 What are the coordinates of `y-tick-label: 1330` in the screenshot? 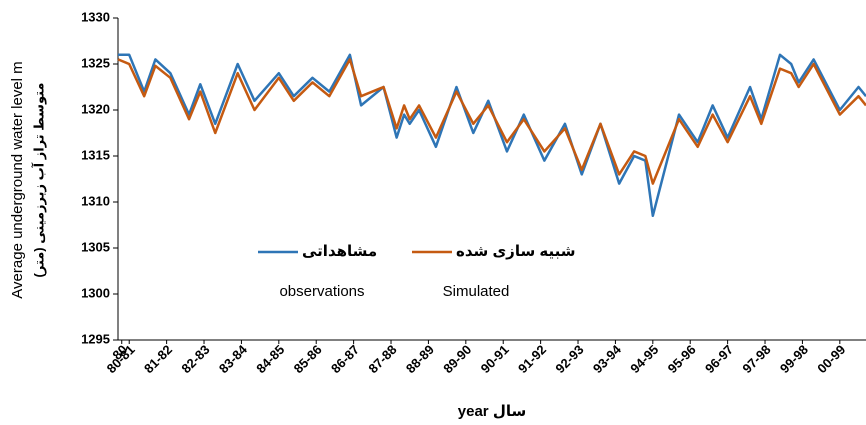 It's located at (95, 16).